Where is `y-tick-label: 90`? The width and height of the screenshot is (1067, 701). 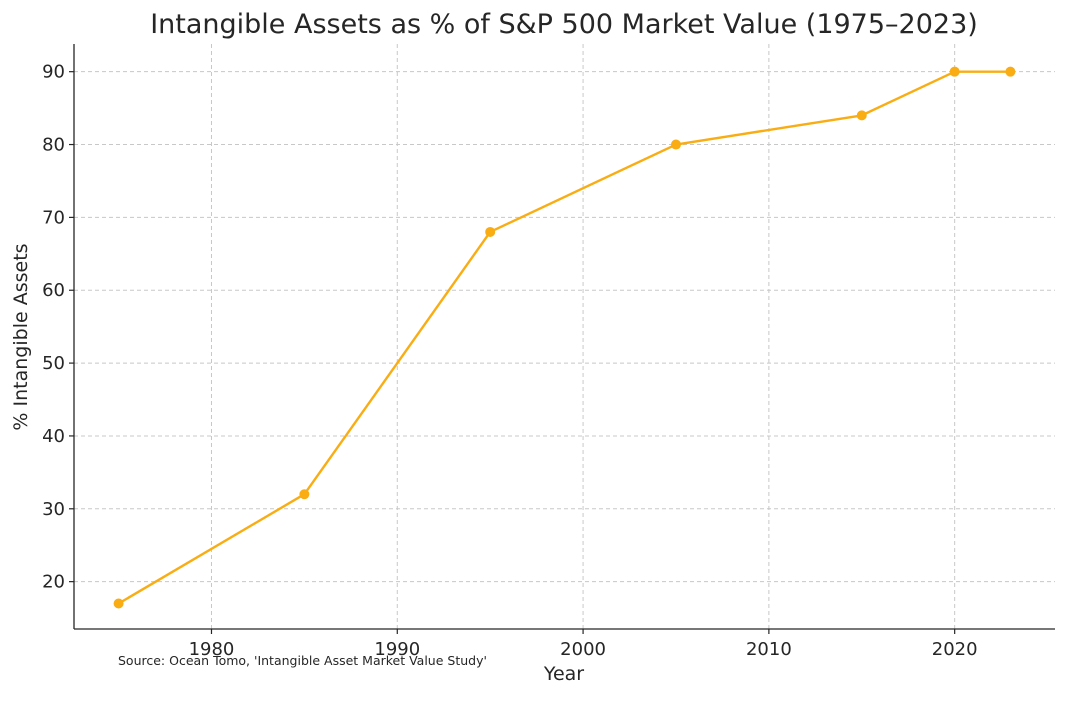
y-tick-label: 90 is located at coordinates (53, 72).